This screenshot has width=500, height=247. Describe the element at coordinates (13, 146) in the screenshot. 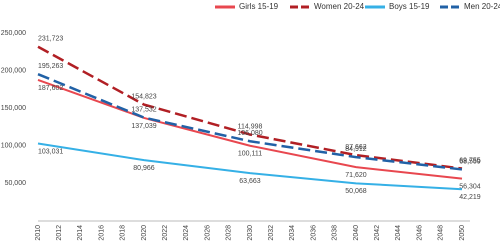

I see `y-tick-label: 100,000` at that location.